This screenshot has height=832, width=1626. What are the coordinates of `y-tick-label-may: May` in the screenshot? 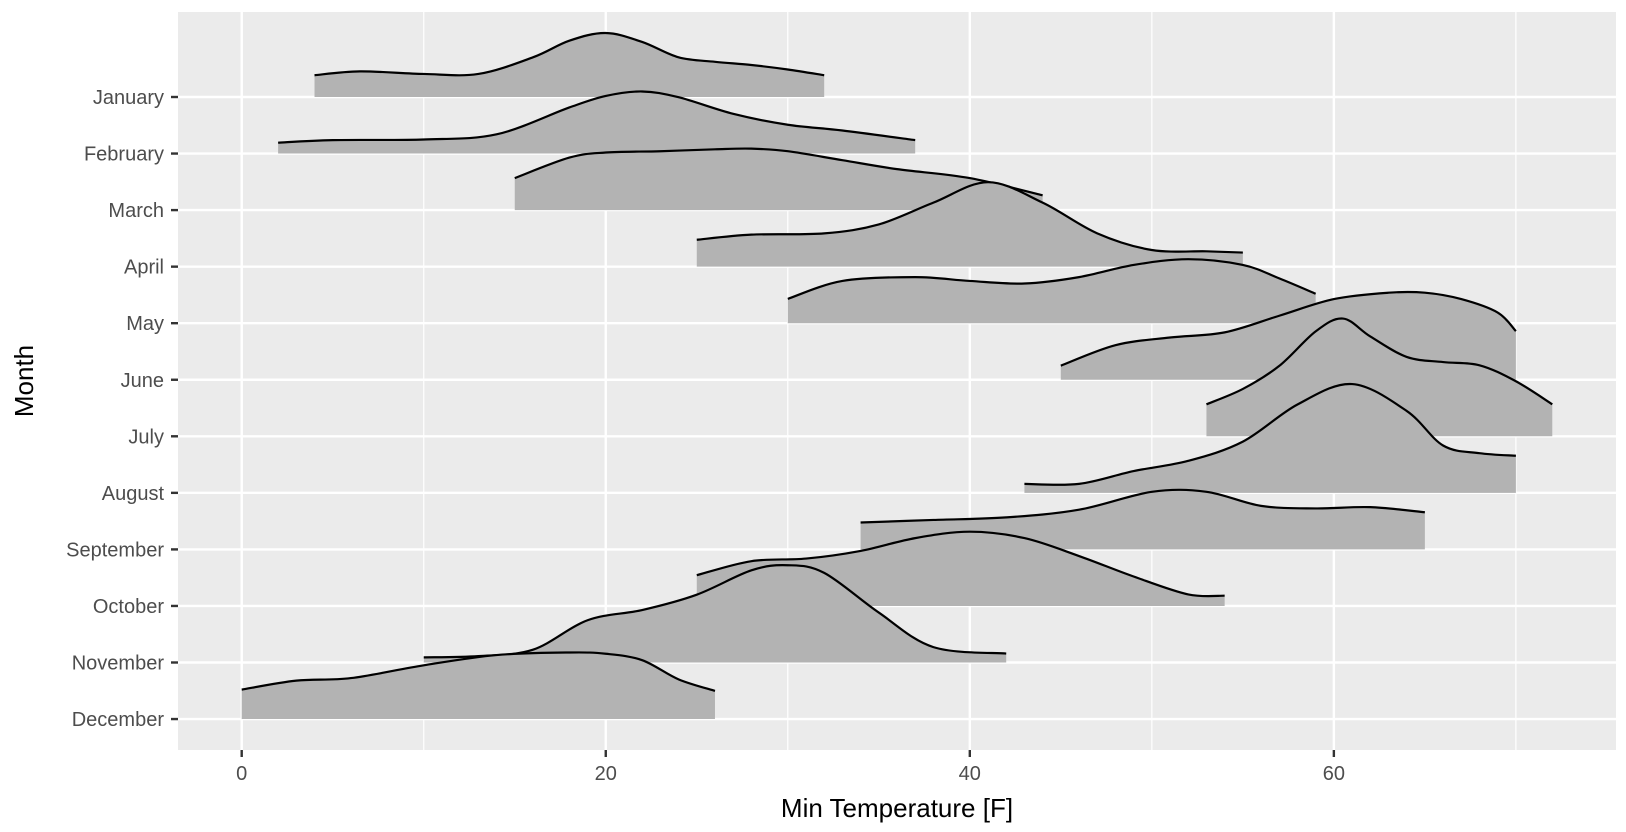 It's located at (145, 324).